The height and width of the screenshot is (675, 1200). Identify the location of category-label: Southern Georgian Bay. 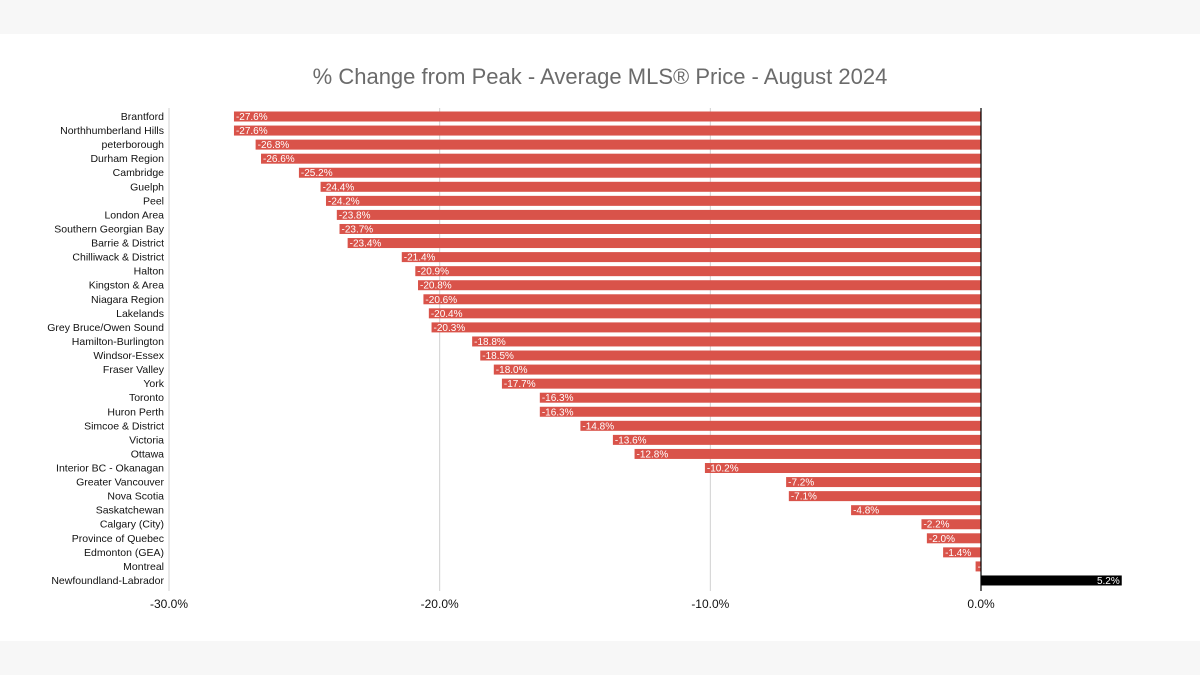
(109, 229).